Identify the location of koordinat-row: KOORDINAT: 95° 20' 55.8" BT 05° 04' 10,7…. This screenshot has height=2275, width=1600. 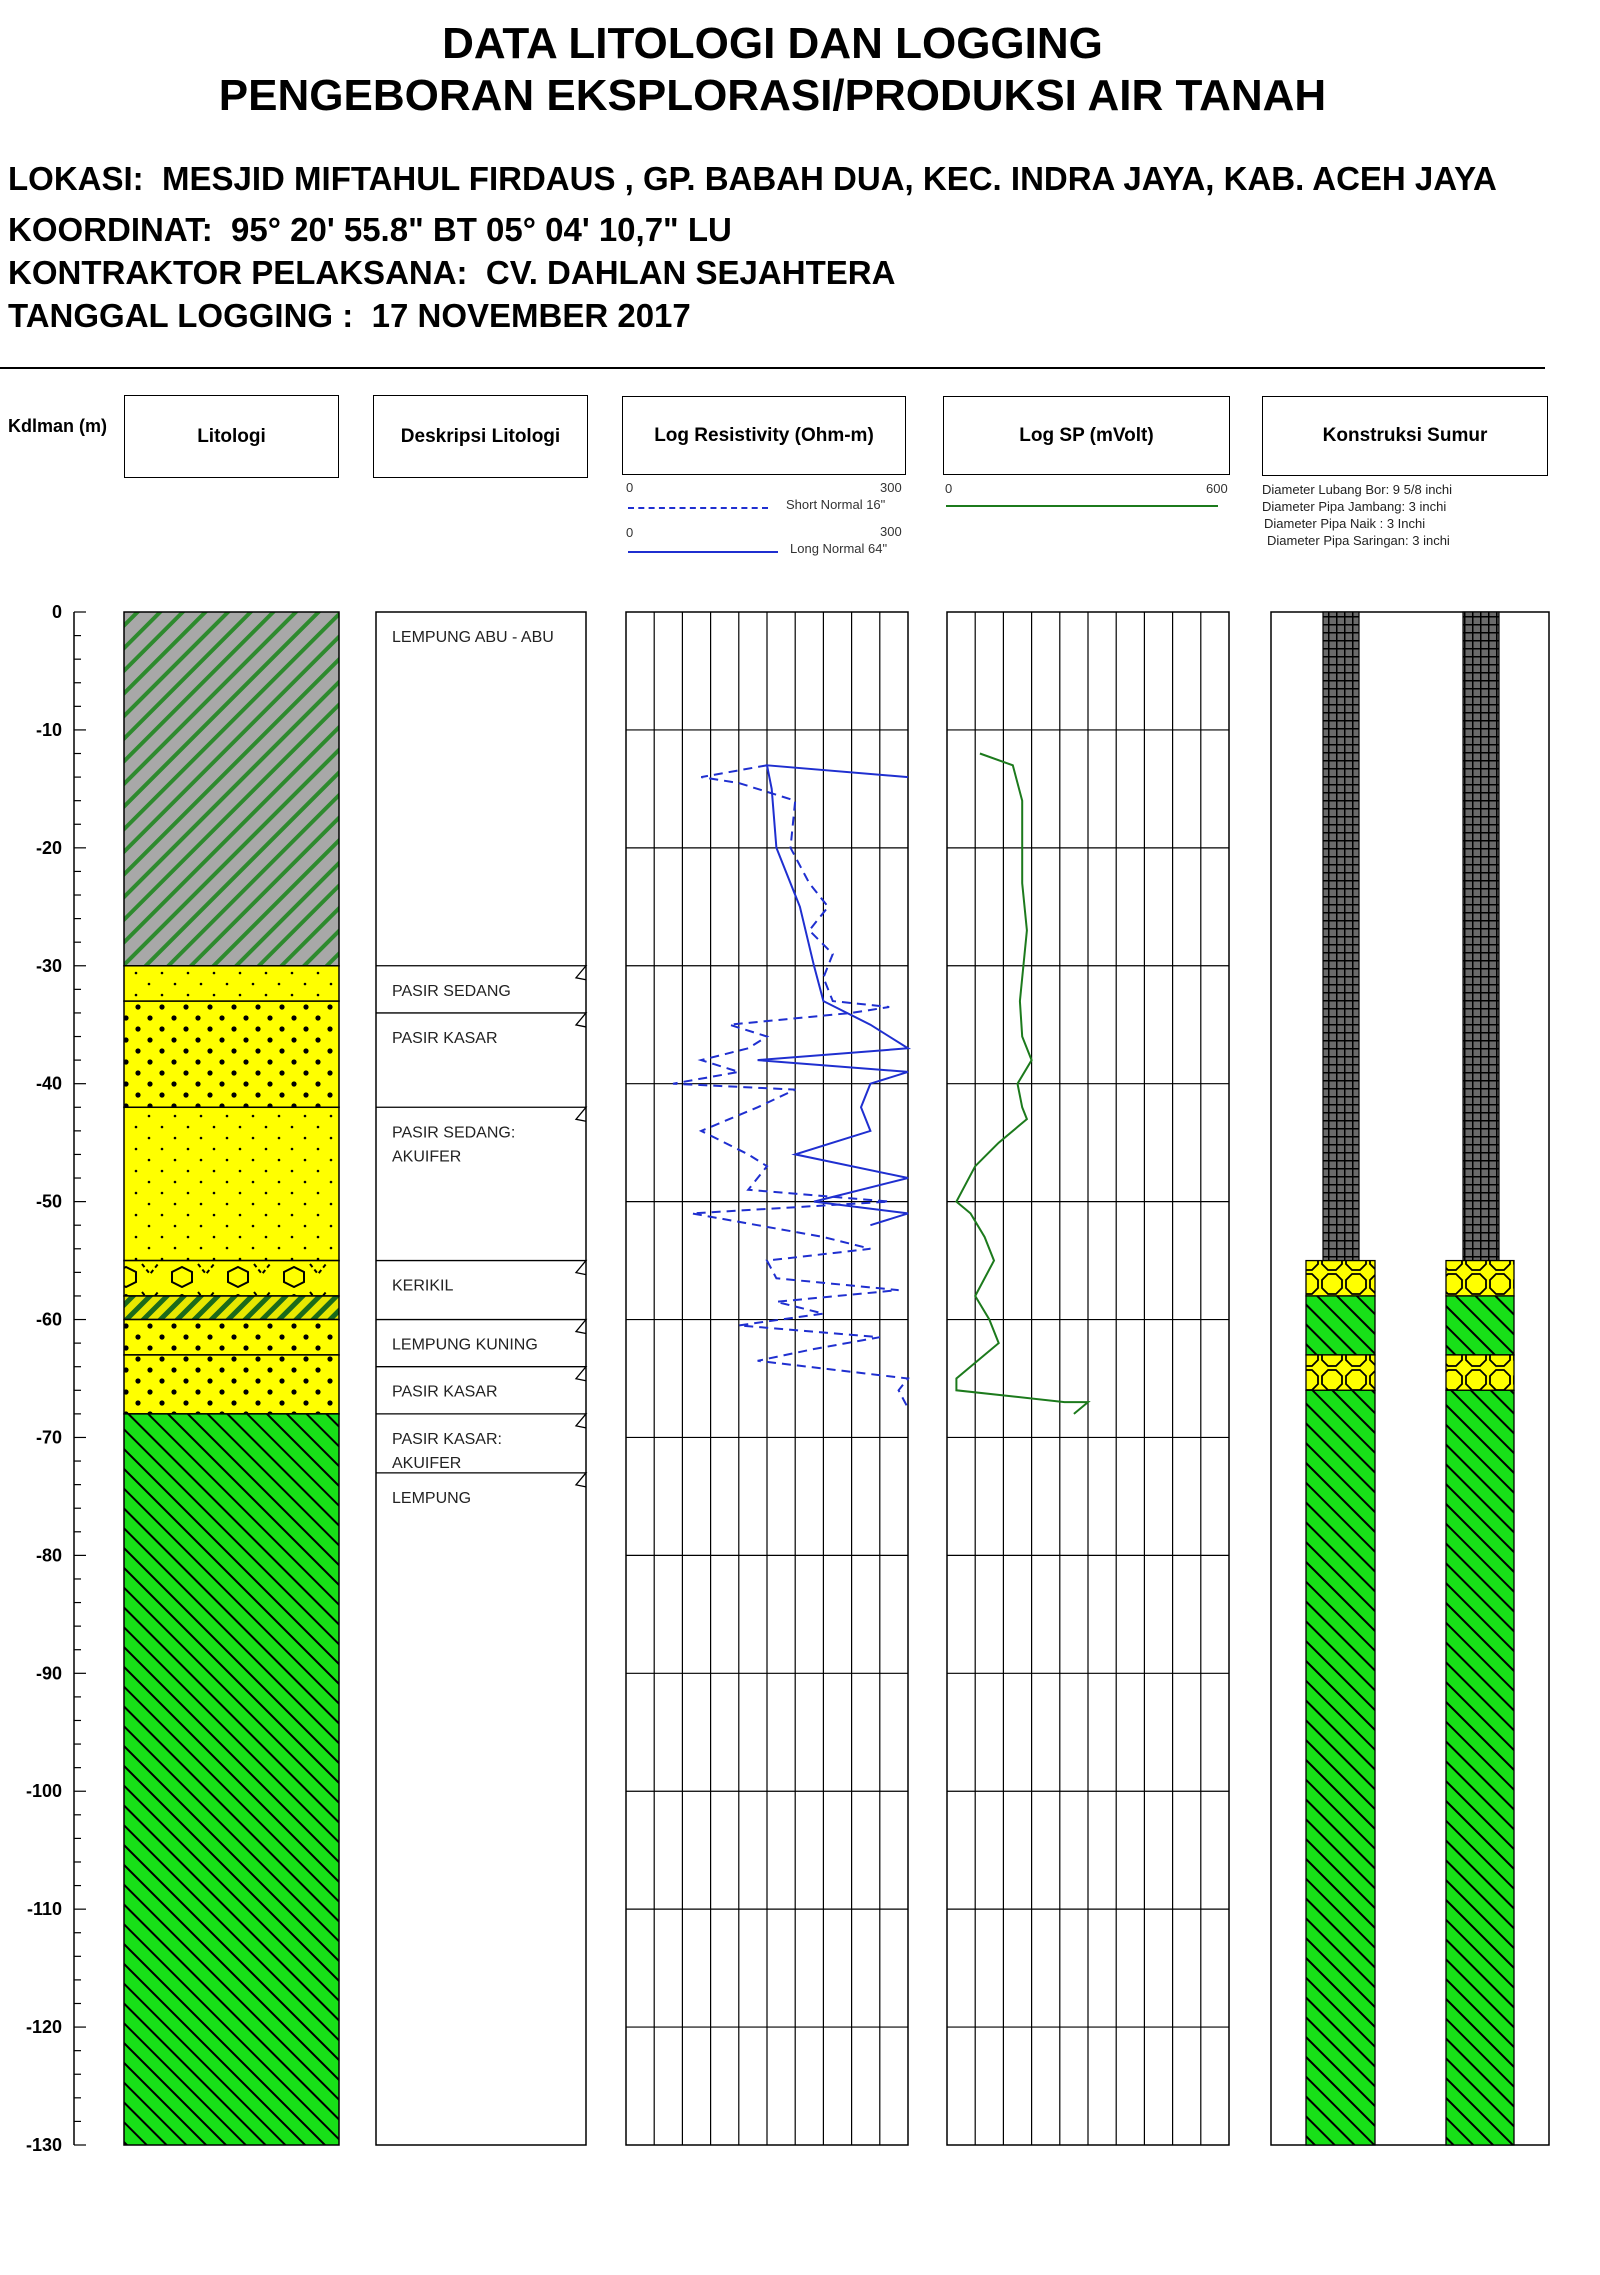
(370, 230).